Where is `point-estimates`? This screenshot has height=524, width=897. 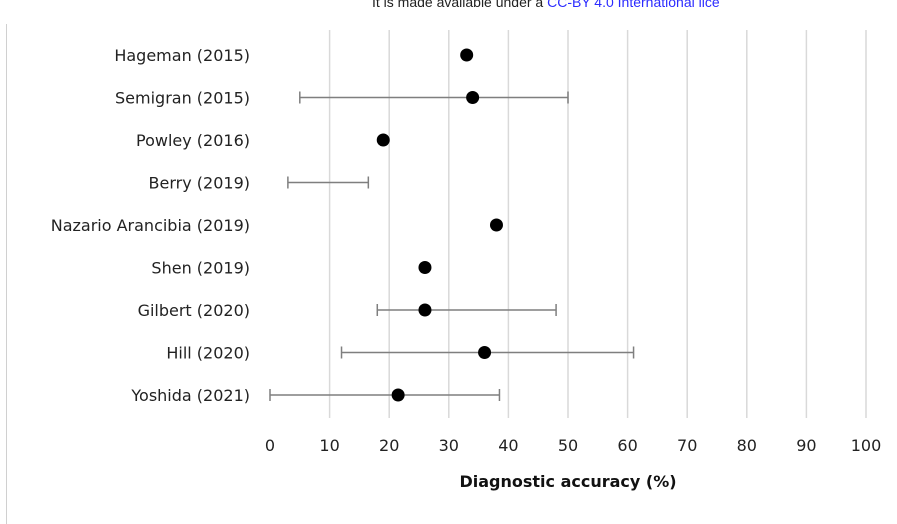 point-estimates is located at coordinates (439, 225).